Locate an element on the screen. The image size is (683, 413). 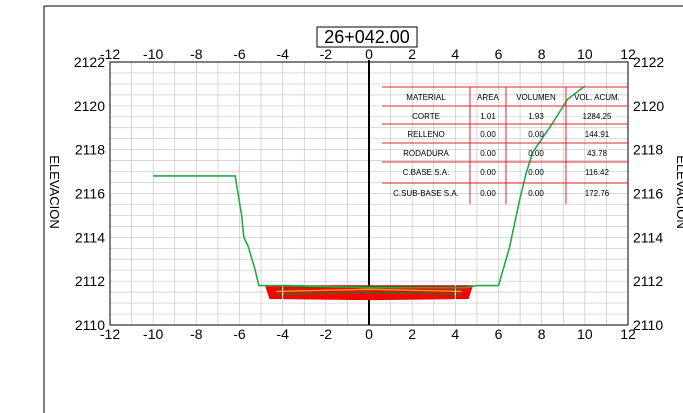
x-tick-label-bottom: -12 is located at coordinates (110, 334).